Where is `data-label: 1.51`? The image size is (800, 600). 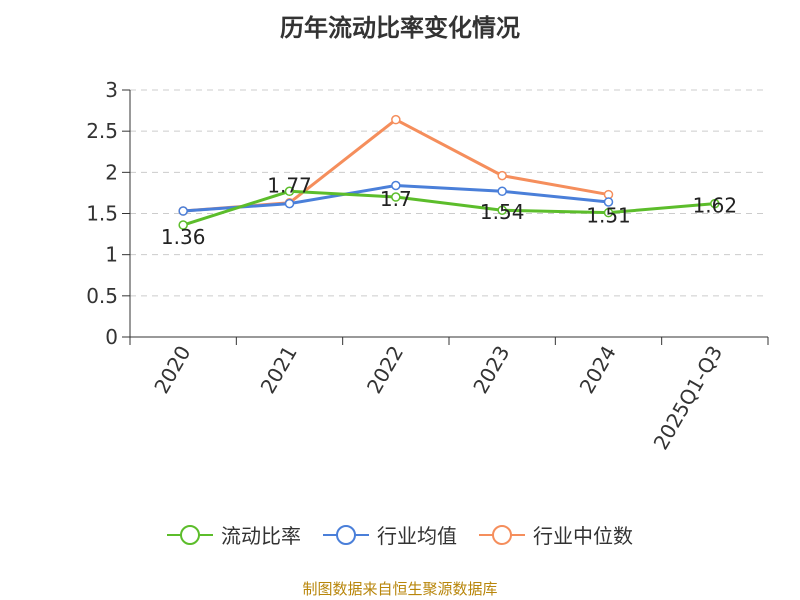 data-label: 1.51 is located at coordinates (608, 216).